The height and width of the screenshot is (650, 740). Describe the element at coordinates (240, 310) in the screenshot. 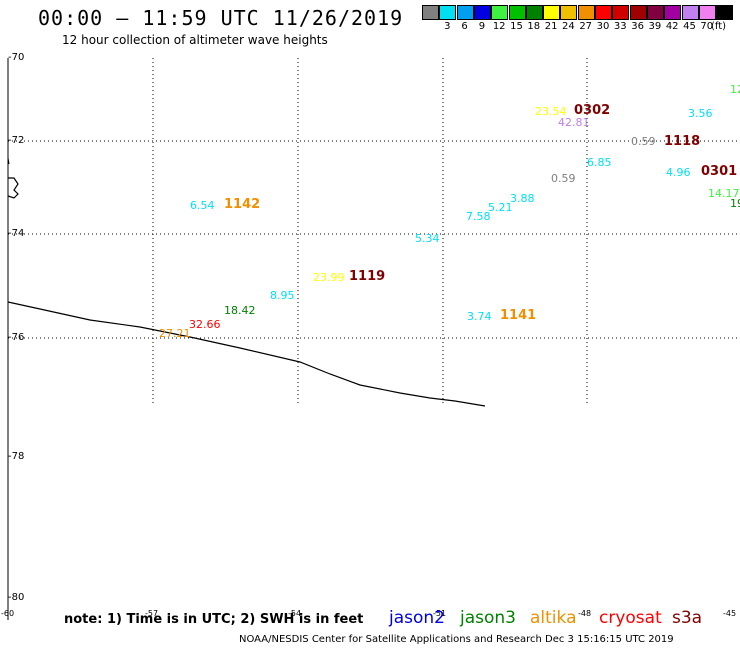

I see `wave-height-value: 18.42` at that location.